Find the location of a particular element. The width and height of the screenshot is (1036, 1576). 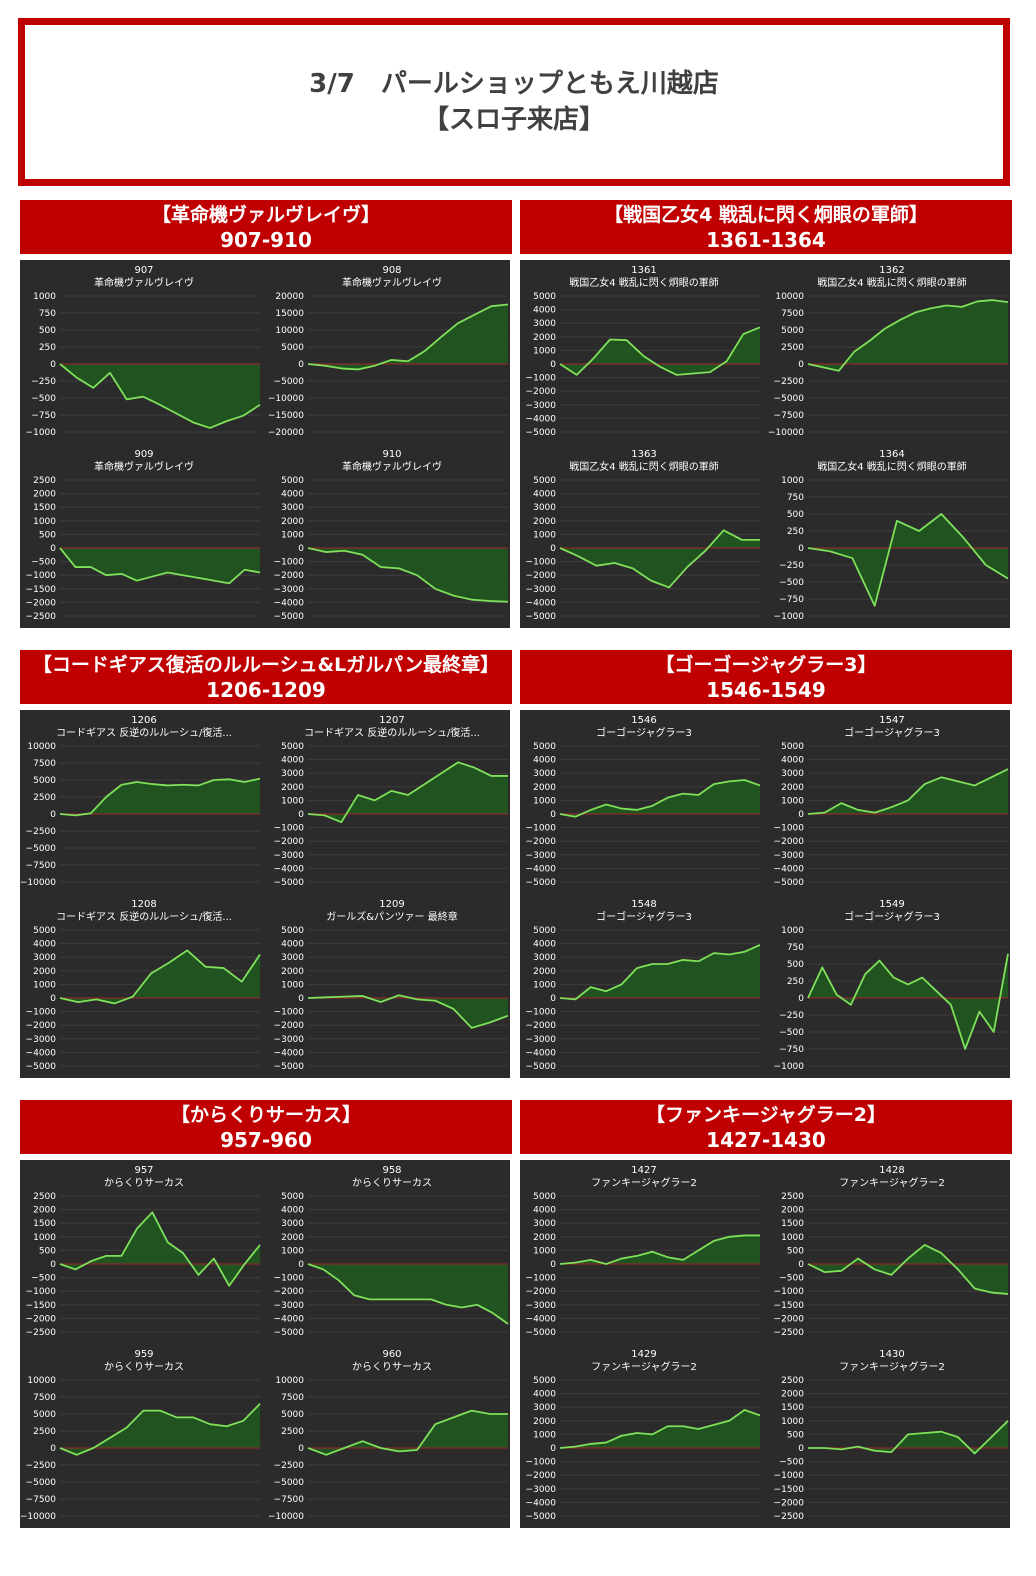

chart-number: 909 is located at coordinates (143, 454).